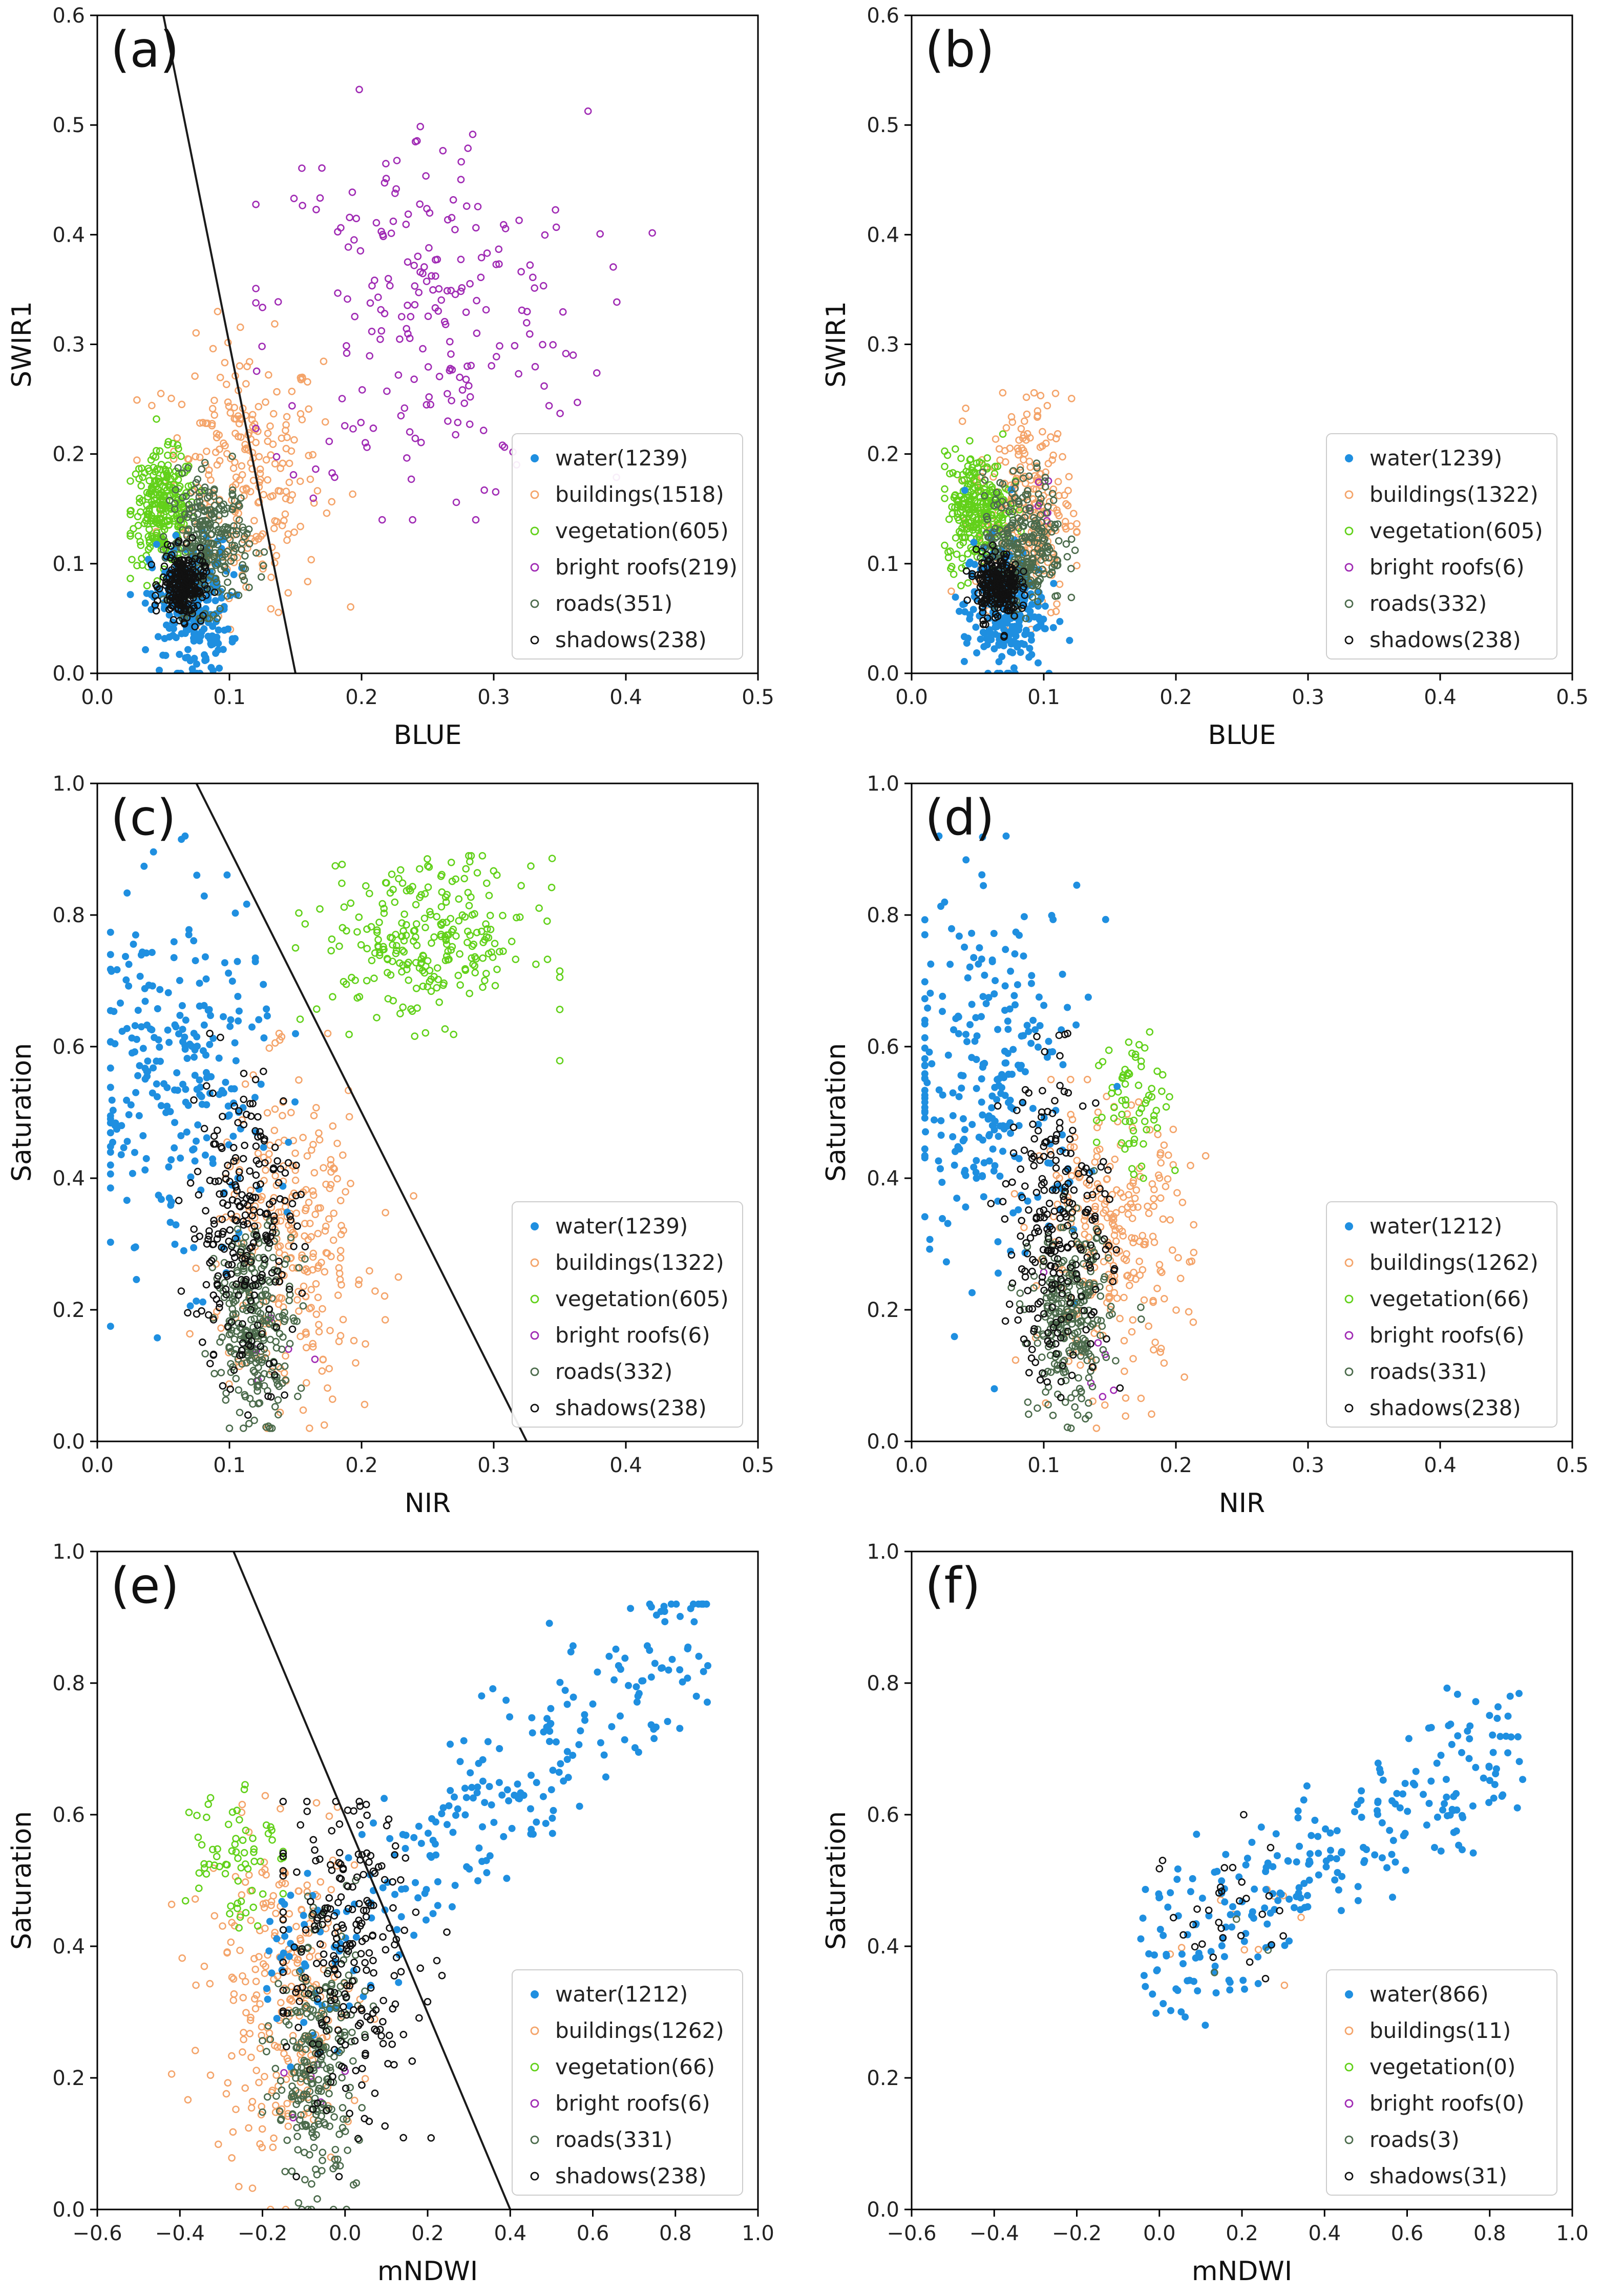 This screenshot has height=2296, width=1602. What do you see at coordinates (627, 546) in the screenshot?
I see `legend-box` at bounding box center [627, 546].